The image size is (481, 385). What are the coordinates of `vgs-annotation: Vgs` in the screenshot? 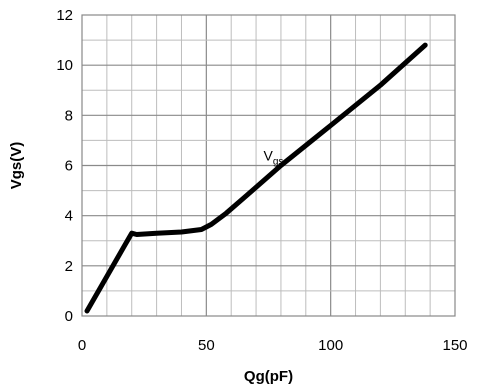 It's located at (274, 157).